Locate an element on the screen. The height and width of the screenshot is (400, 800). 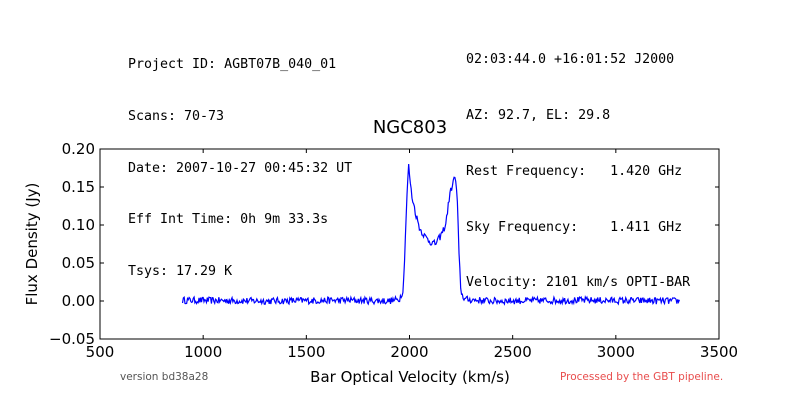
y-tick-label: 0.00 is located at coordinates (78, 301).